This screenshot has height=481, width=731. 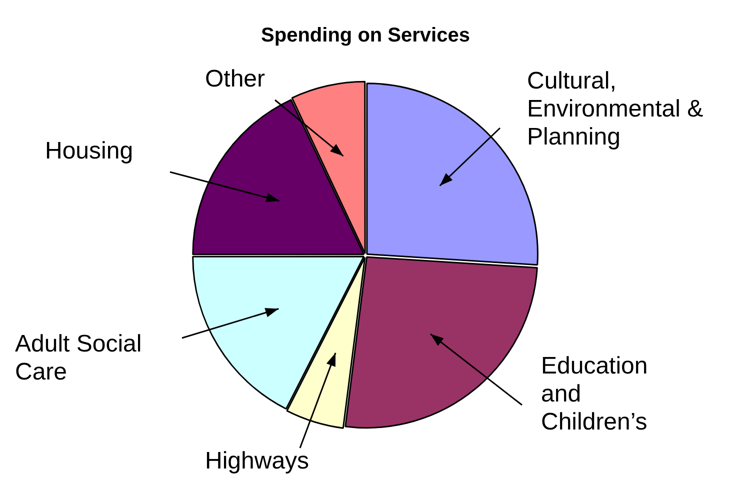 I want to click on slice-label: Cultural, Environmental & Planning, so click(x=615, y=109).